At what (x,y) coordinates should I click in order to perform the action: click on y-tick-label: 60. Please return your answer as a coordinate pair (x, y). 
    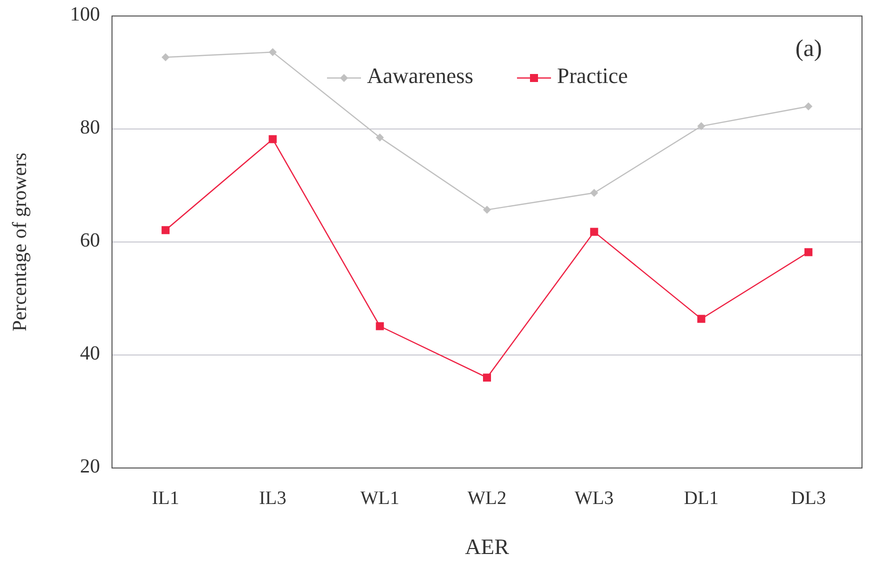
    Looking at the image, I should click on (90, 241).